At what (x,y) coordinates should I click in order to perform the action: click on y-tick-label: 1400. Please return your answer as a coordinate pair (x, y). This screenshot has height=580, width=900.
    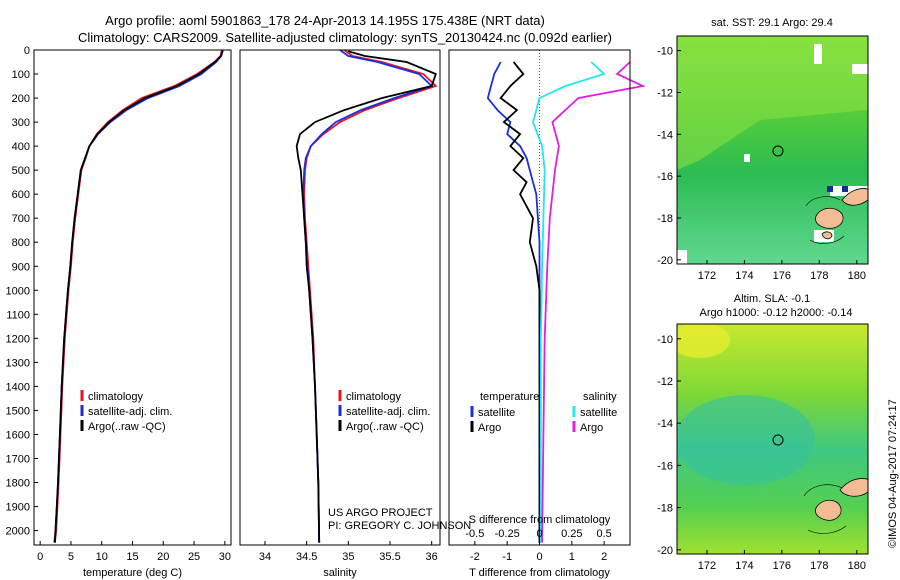
    Looking at the image, I should click on (18, 387).